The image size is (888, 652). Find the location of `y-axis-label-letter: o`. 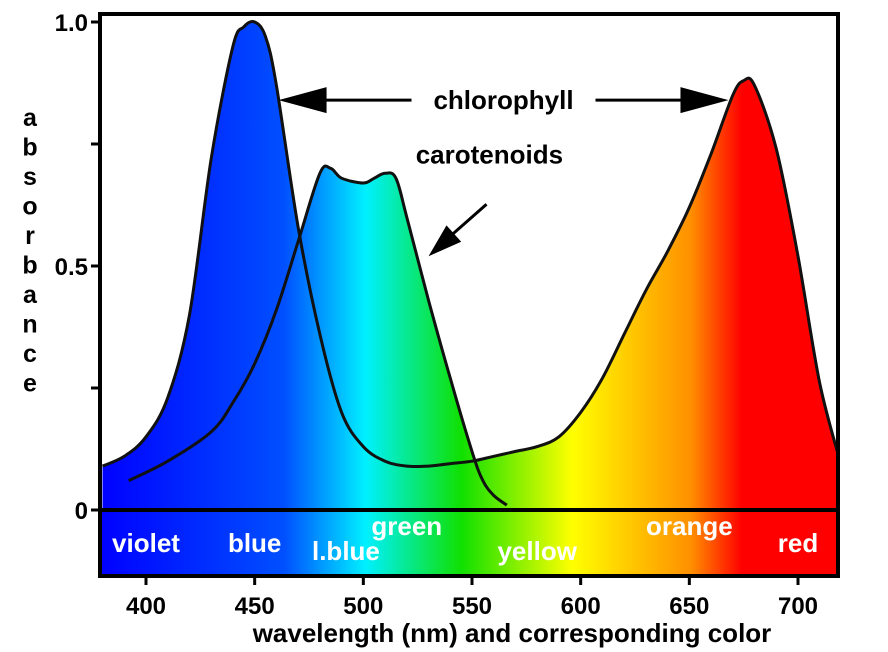

y-axis-label-letter: o is located at coordinates (29, 207).